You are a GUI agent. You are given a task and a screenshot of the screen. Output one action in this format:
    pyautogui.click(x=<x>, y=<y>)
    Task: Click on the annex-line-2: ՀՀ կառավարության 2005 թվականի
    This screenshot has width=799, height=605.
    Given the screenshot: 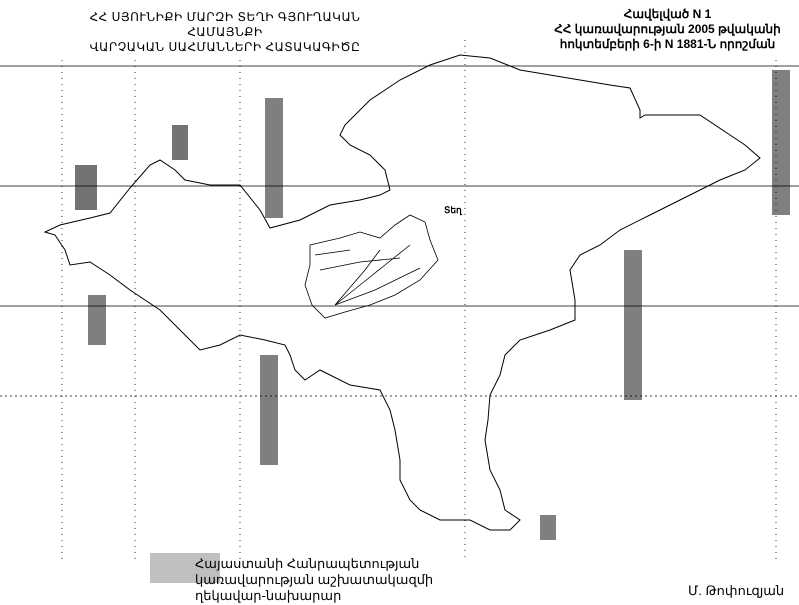 What is the action you would take?
    pyautogui.click(x=667, y=29)
    